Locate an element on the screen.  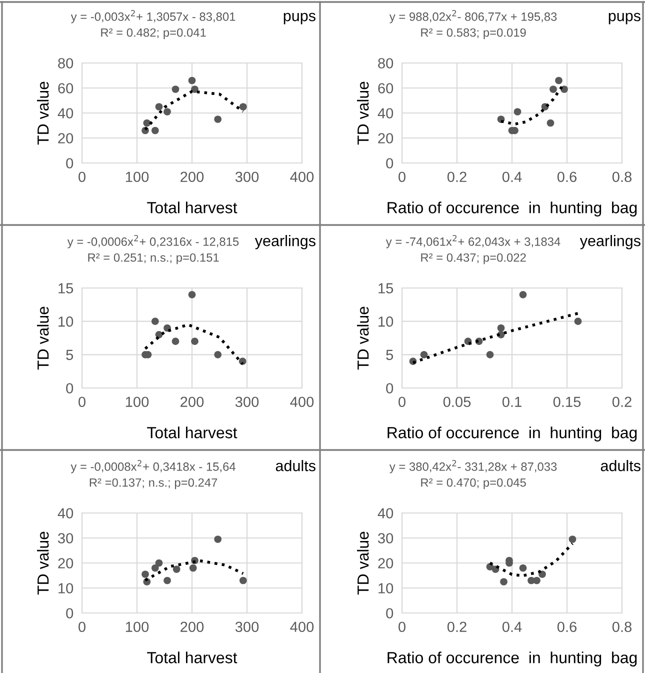
chart-subtitle: y = 988,02x$^{2}$- 806,77x + 195,83 is located at coordinates (473, 17).